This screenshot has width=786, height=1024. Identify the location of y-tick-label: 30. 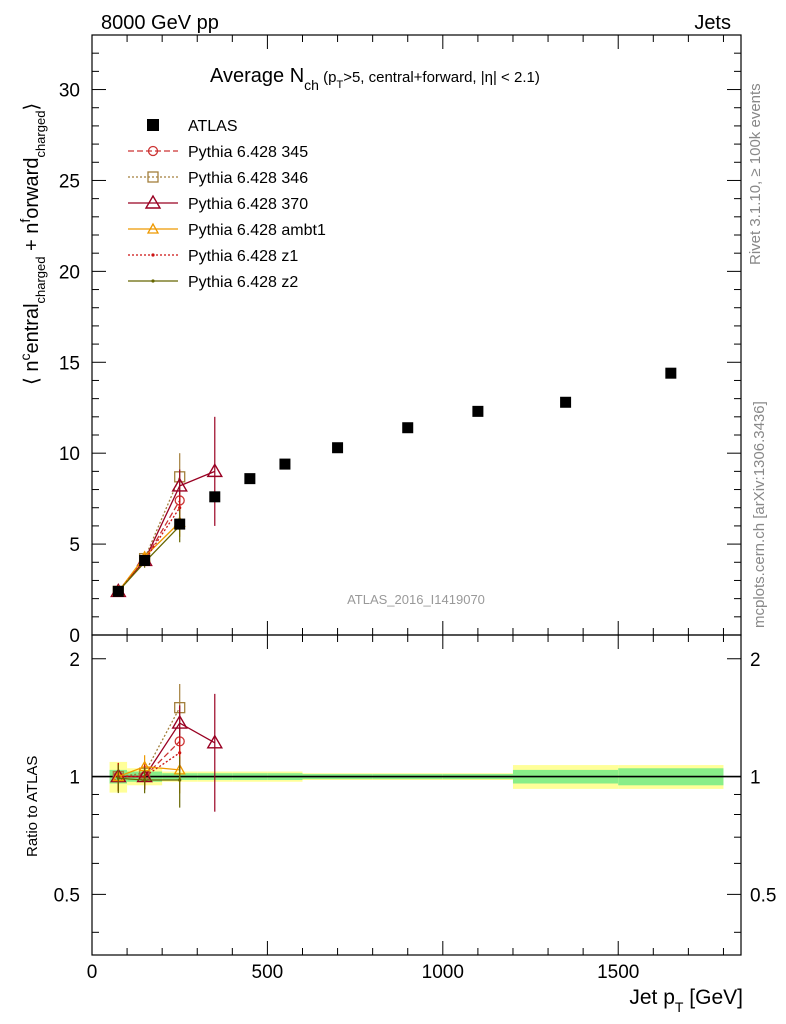
(69, 91).